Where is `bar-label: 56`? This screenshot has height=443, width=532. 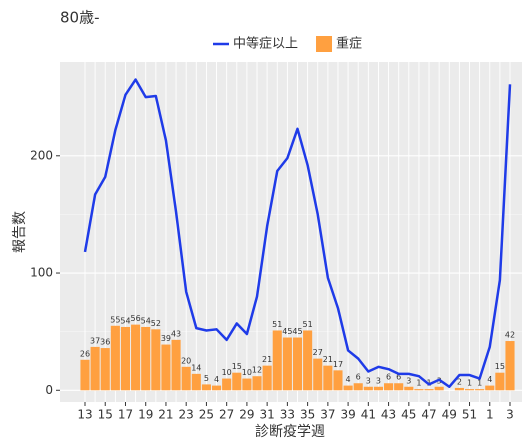
bar-label: 56 is located at coordinates (136, 318).